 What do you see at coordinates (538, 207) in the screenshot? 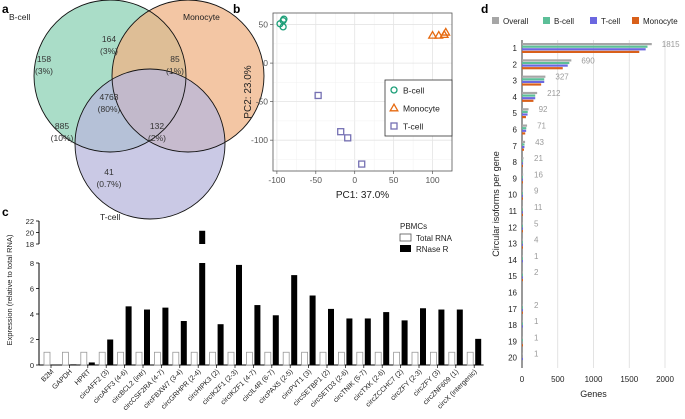
I see `value-label: 11` at bounding box center [538, 207].